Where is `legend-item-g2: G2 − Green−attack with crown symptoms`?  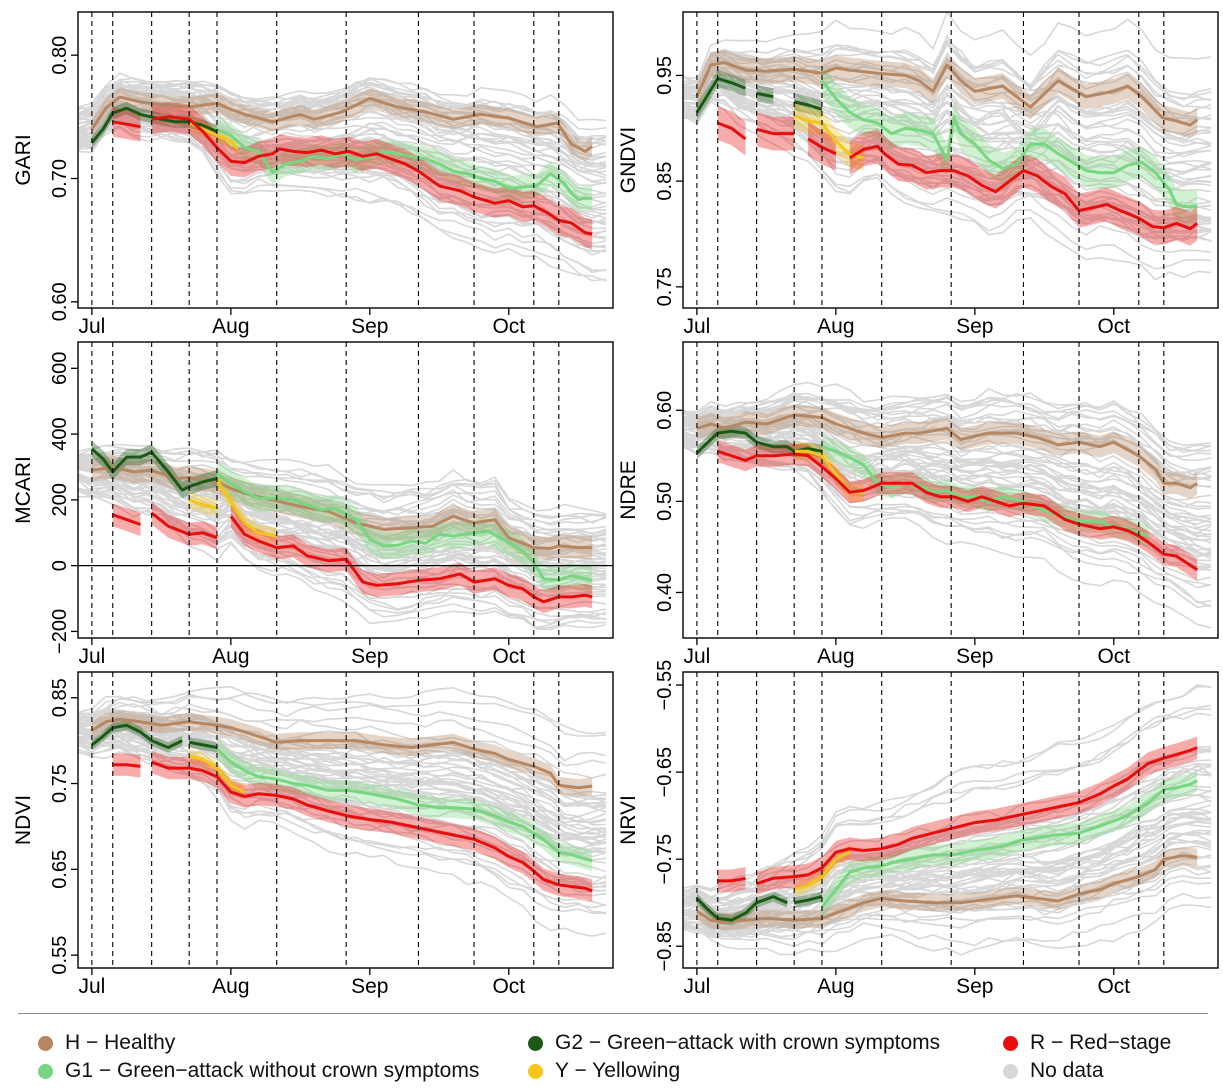
legend-item-g2: G2 − Green−attack with crown symptoms is located at coordinates (734, 1043).